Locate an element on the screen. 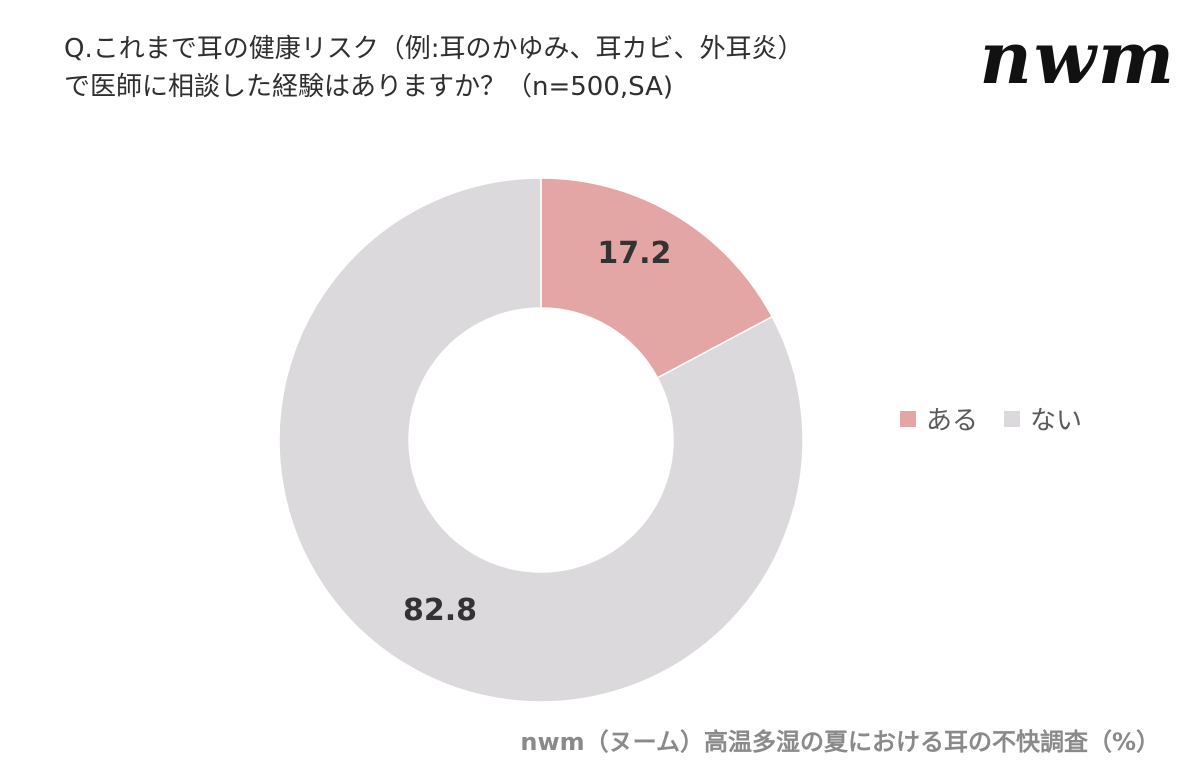  question-line-2: で医師に相談した経験はありますか？（n=500,SA) is located at coordinates (369, 87).